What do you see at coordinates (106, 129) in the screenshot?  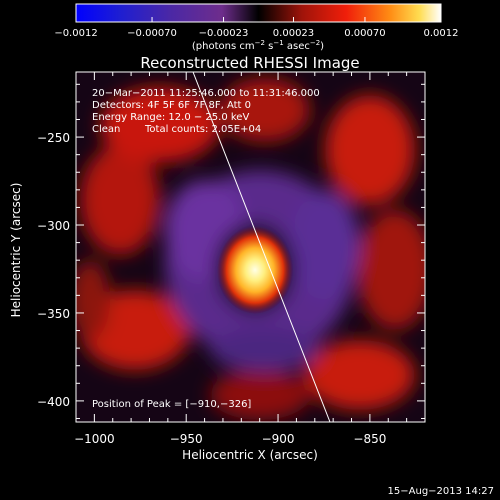 I see `annotation-clean: Clean` at bounding box center [106, 129].